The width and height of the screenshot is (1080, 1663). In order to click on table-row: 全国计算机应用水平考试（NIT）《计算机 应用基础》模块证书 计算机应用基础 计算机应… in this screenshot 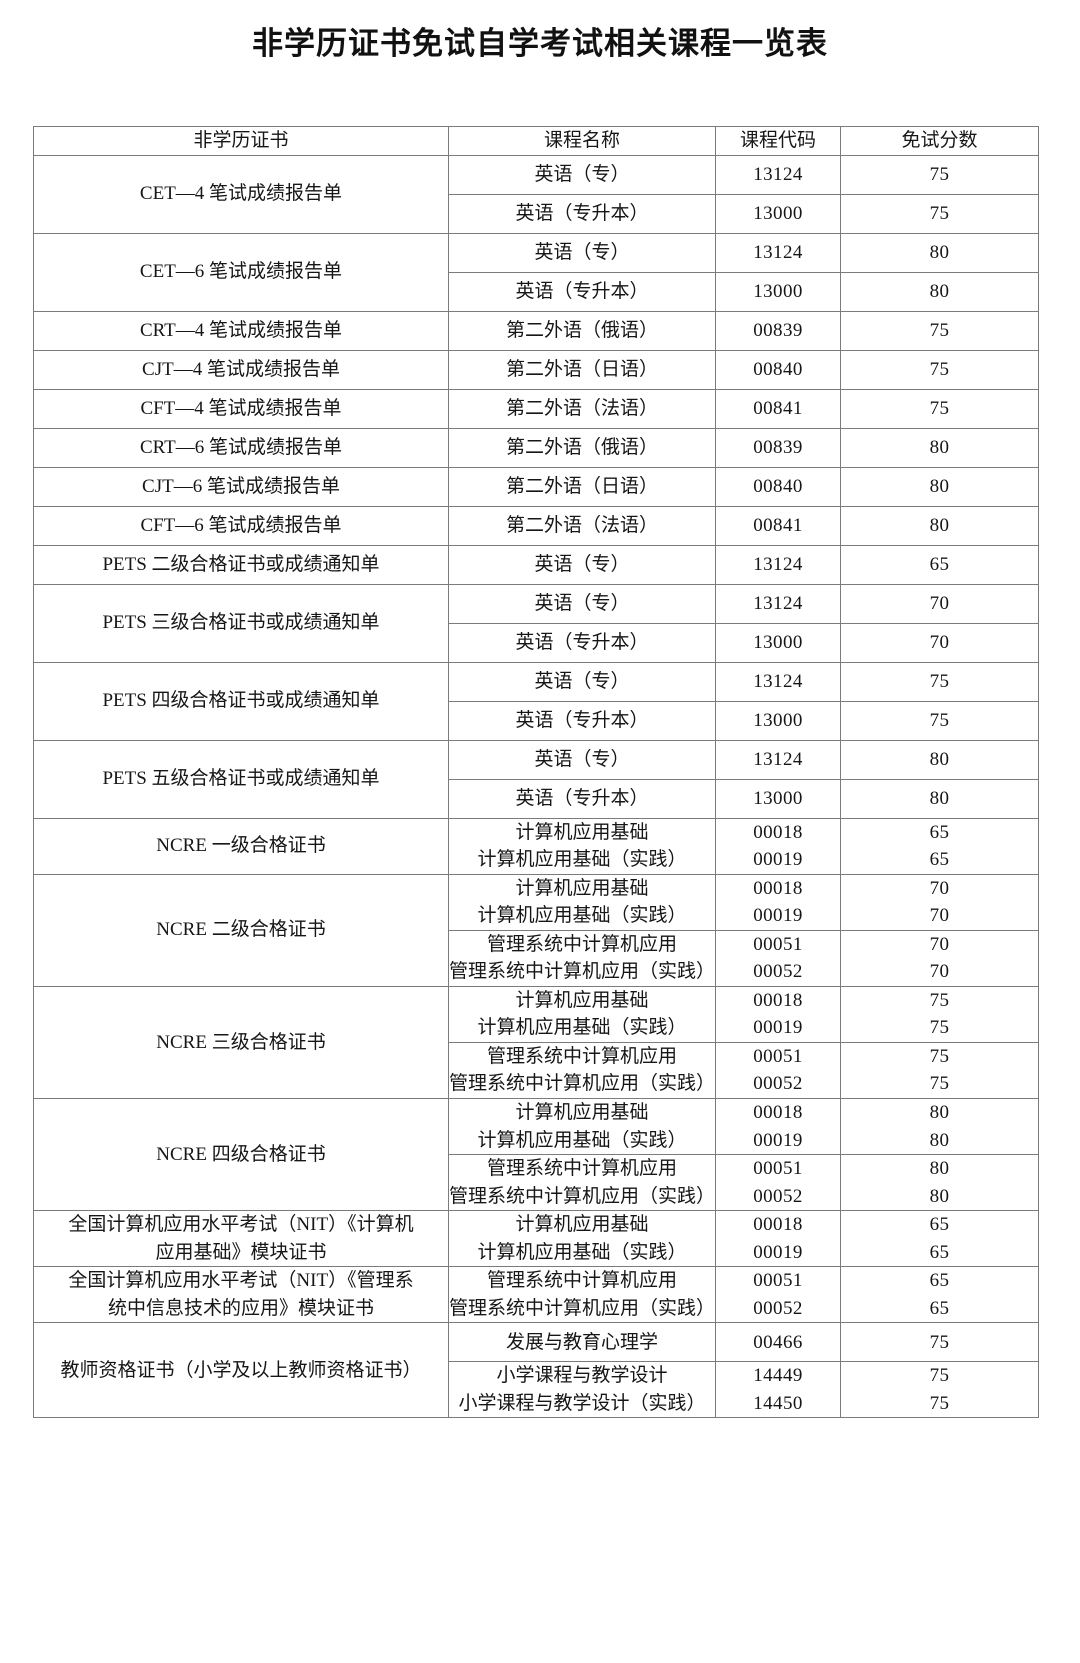, I will do `click(536, 1239)`.